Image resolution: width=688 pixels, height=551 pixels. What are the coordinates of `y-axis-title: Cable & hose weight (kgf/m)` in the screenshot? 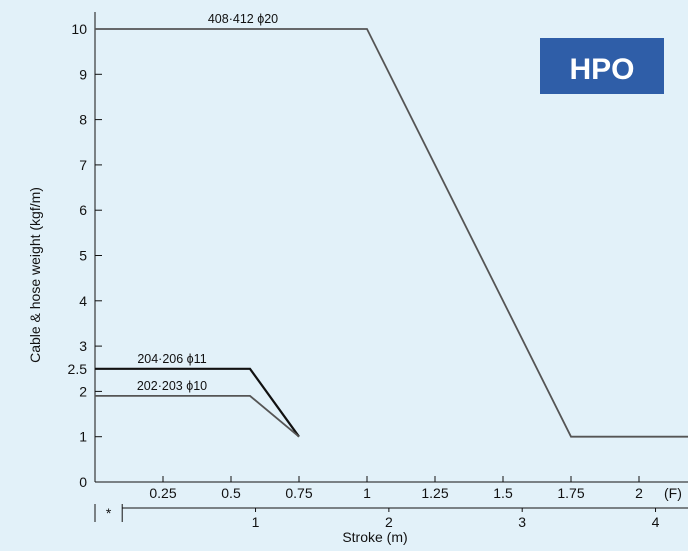 It's located at (35, 275).